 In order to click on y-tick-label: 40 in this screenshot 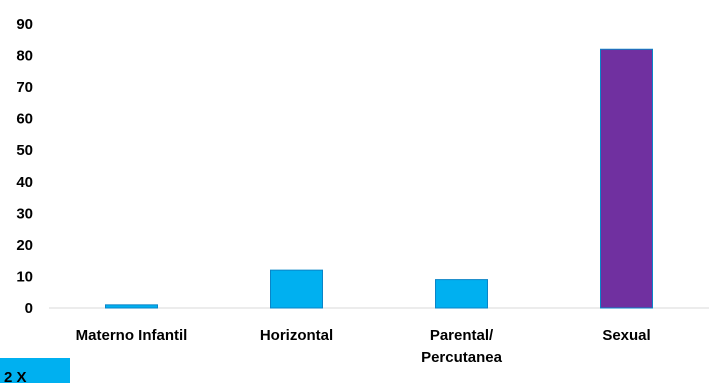, I will do `click(24, 182)`.